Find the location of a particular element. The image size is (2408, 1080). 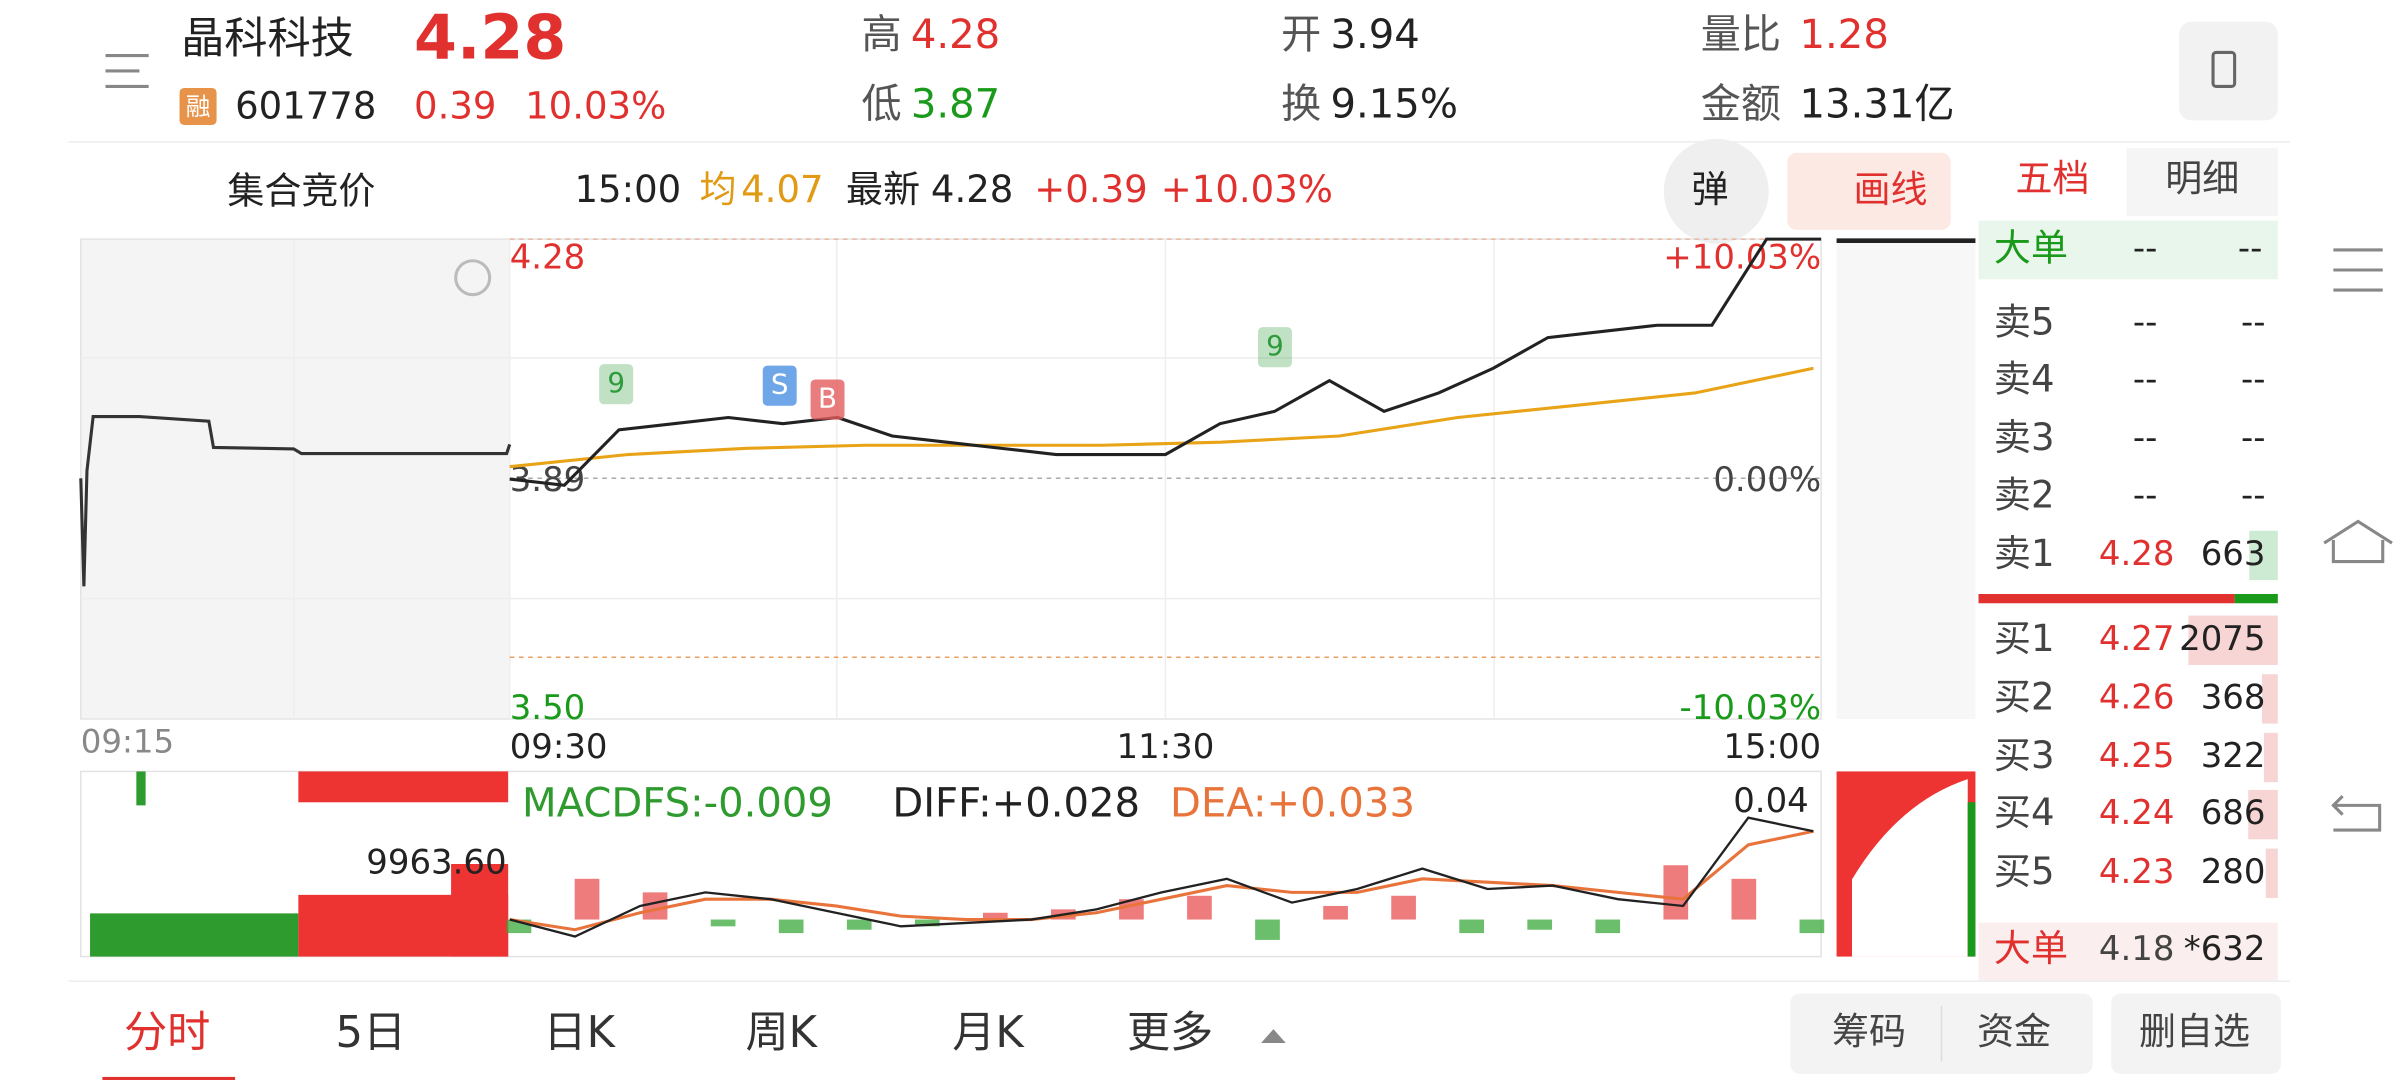

last-label: 最新 is located at coordinates (883, 189).